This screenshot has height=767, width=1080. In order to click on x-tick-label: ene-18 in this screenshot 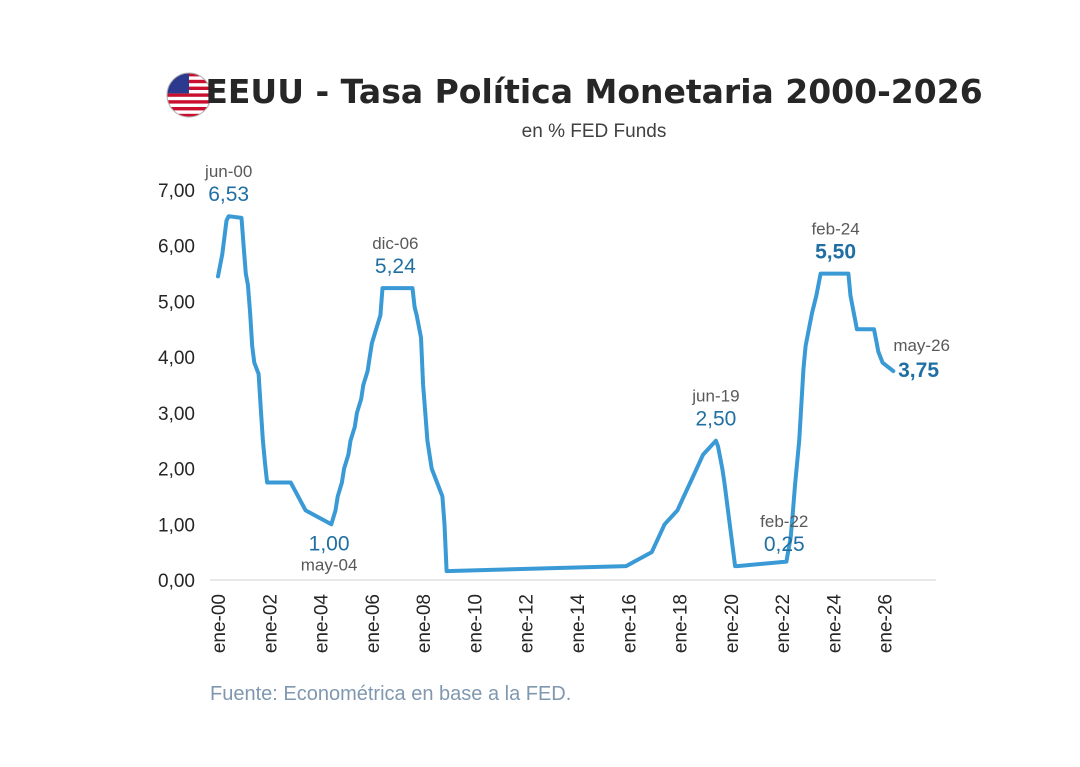, I will do `click(681, 623)`.